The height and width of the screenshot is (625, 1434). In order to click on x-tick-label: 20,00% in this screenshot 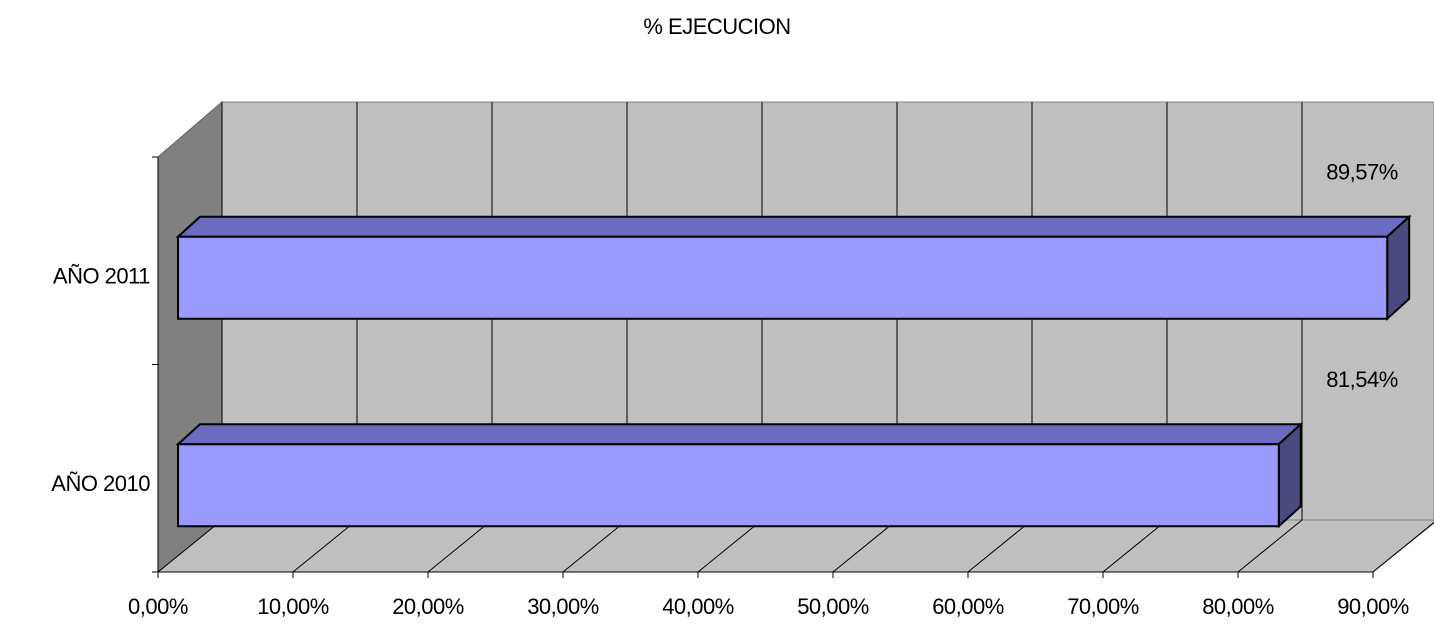, I will do `click(428, 606)`.